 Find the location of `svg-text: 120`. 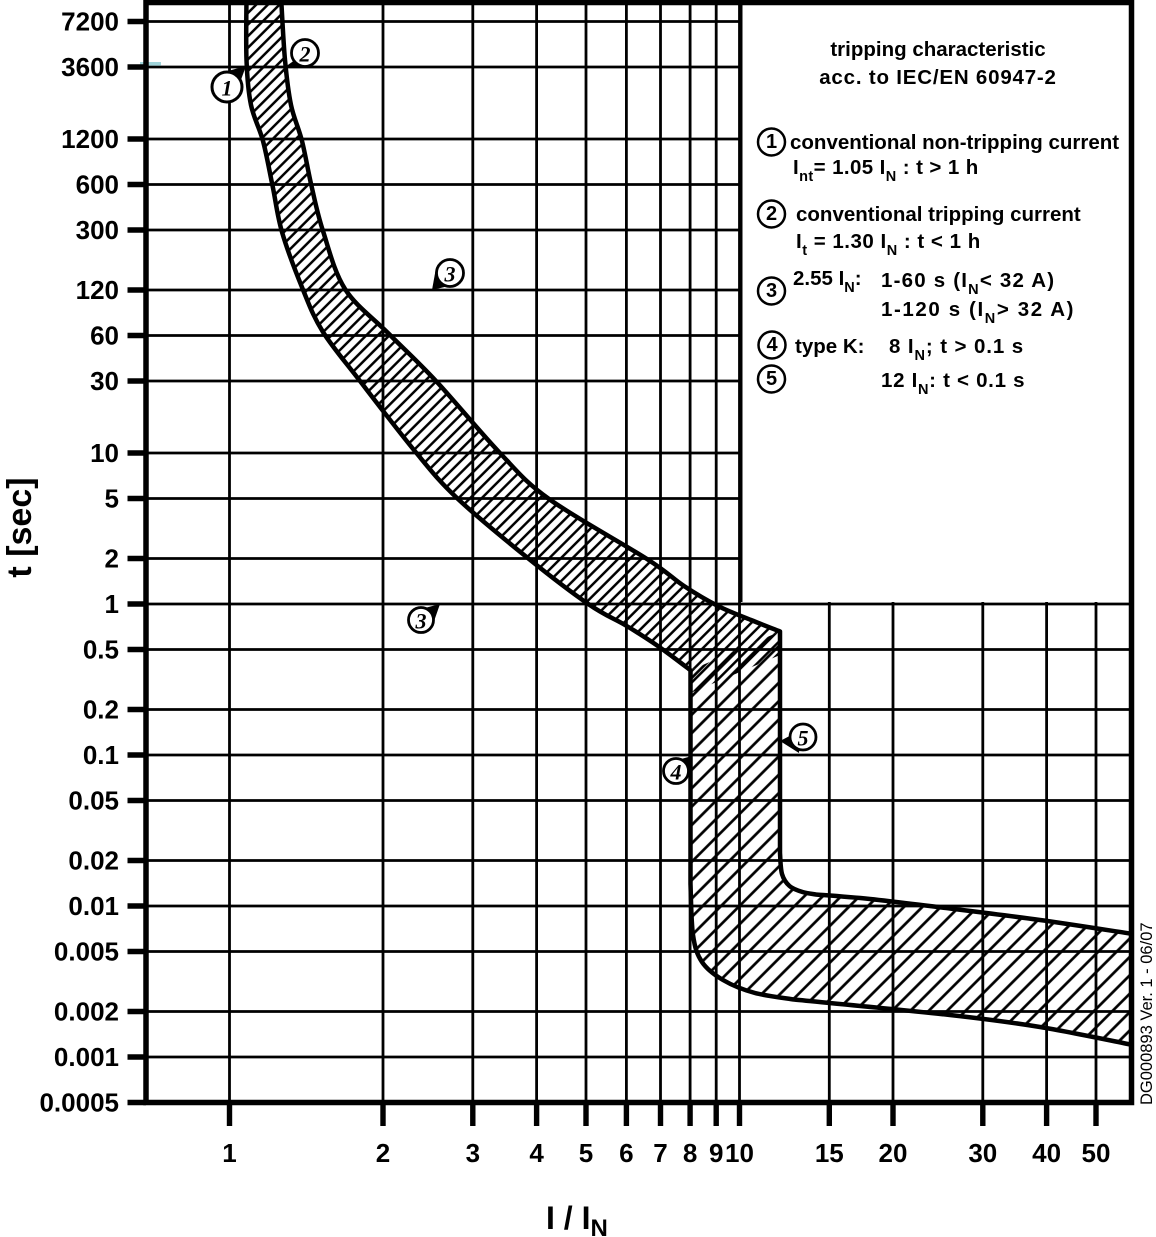

svg-text: 120 is located at coordinates (97, 290).